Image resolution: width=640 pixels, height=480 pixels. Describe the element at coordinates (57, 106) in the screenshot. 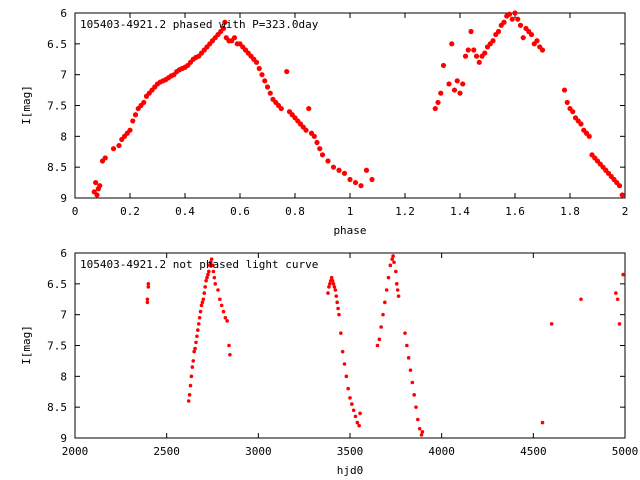

I see `y-tick-label: 7.5` at that location.